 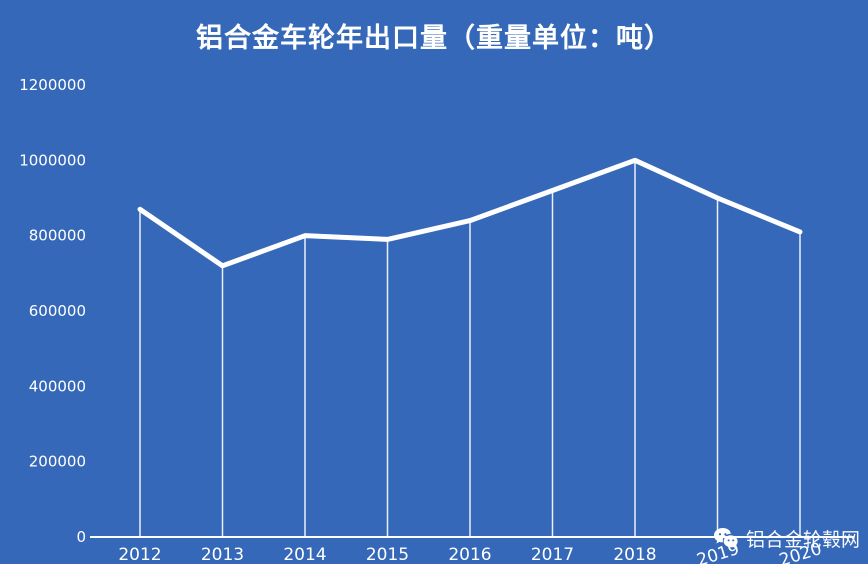 What do you see at coordinates (222, 554) in the screenshot?
I see `x-axis-tick-label: 2013` at bounding box center [222, 554].